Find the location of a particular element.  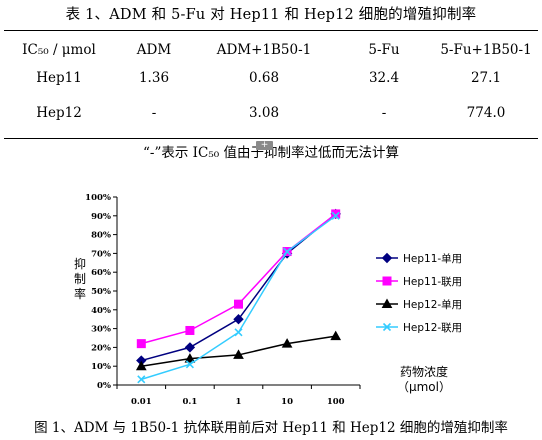

legend-entry: Hep12-联用 is located at coordinates (419, 328).